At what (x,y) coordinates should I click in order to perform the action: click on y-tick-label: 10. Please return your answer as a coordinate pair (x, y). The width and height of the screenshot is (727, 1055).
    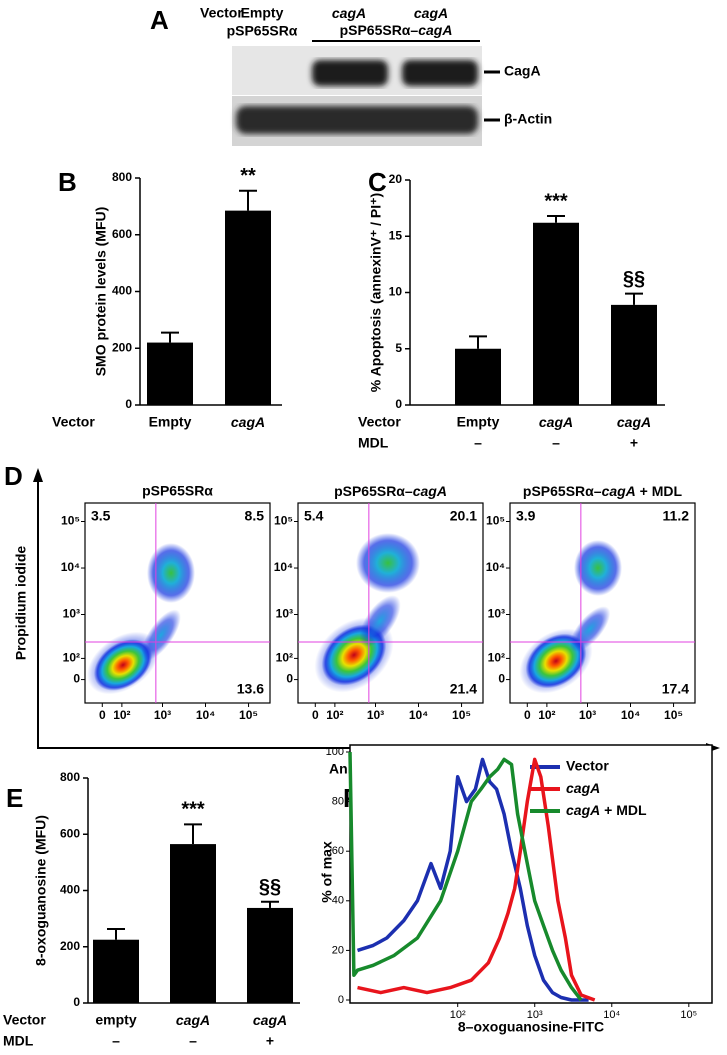
    Looking at the image, I should click on (396, 292).